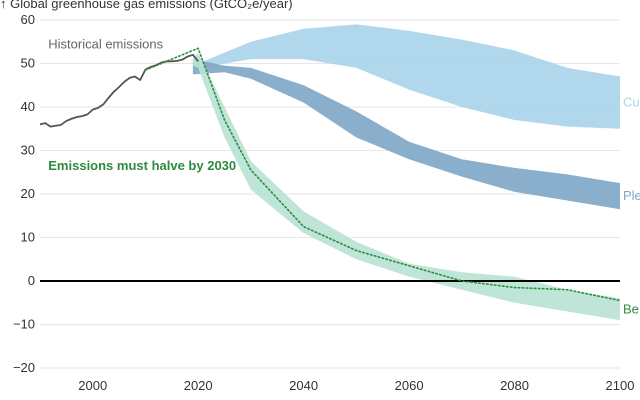 Image resolution: width=640 pixels, height=400 pixels. Describe the element at coordinates (631, 195) in the screenshot. I see `series-label-ple: Ple` at that location.